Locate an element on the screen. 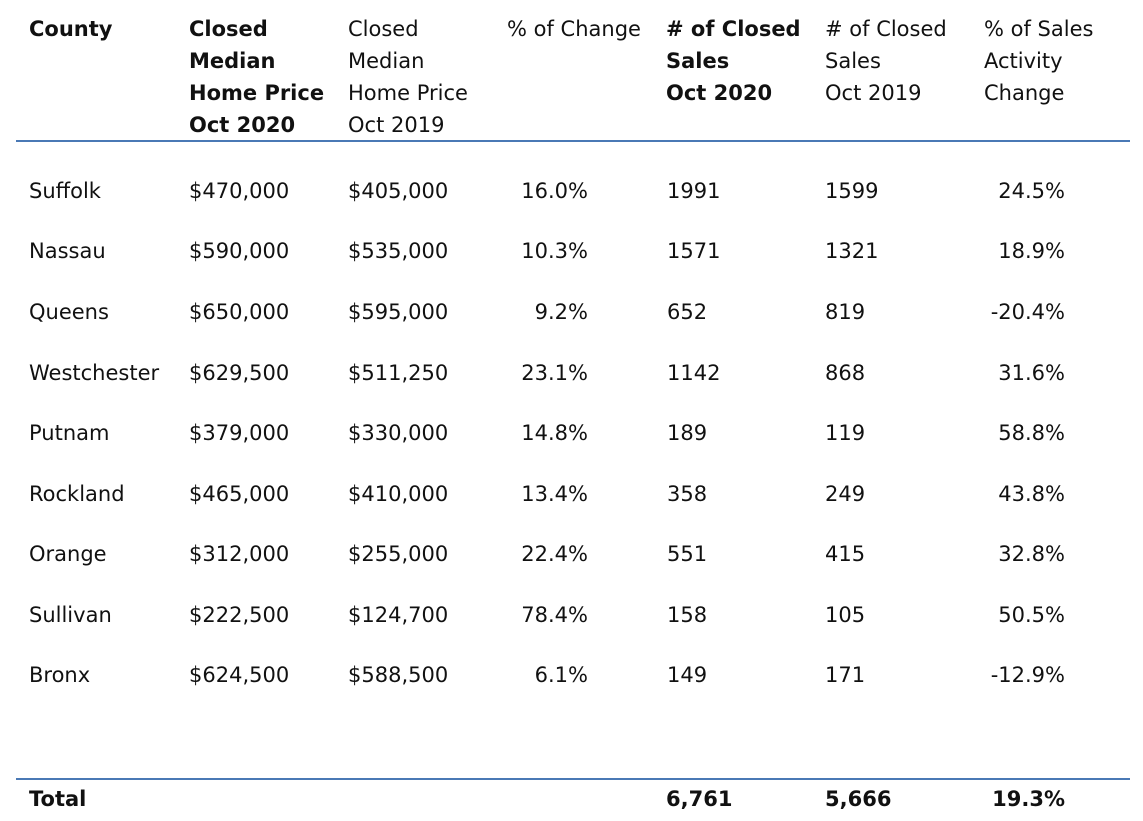 The height and width of the screenshot is (821, 1143). county-cell: Orange is located at coordinates (68, 554).